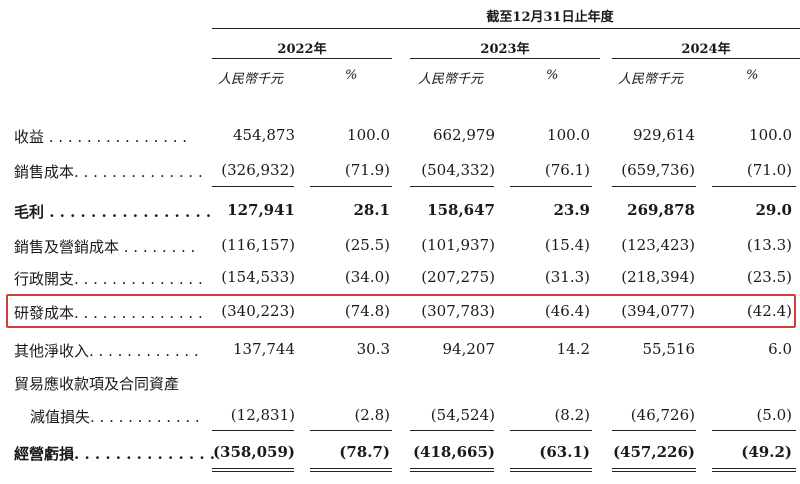 The width and height of the screenshot is (800, 484). I want to click on row-label-impairment-loss: 減值損失. . . . . . . . . . . ., so click(115, 417).